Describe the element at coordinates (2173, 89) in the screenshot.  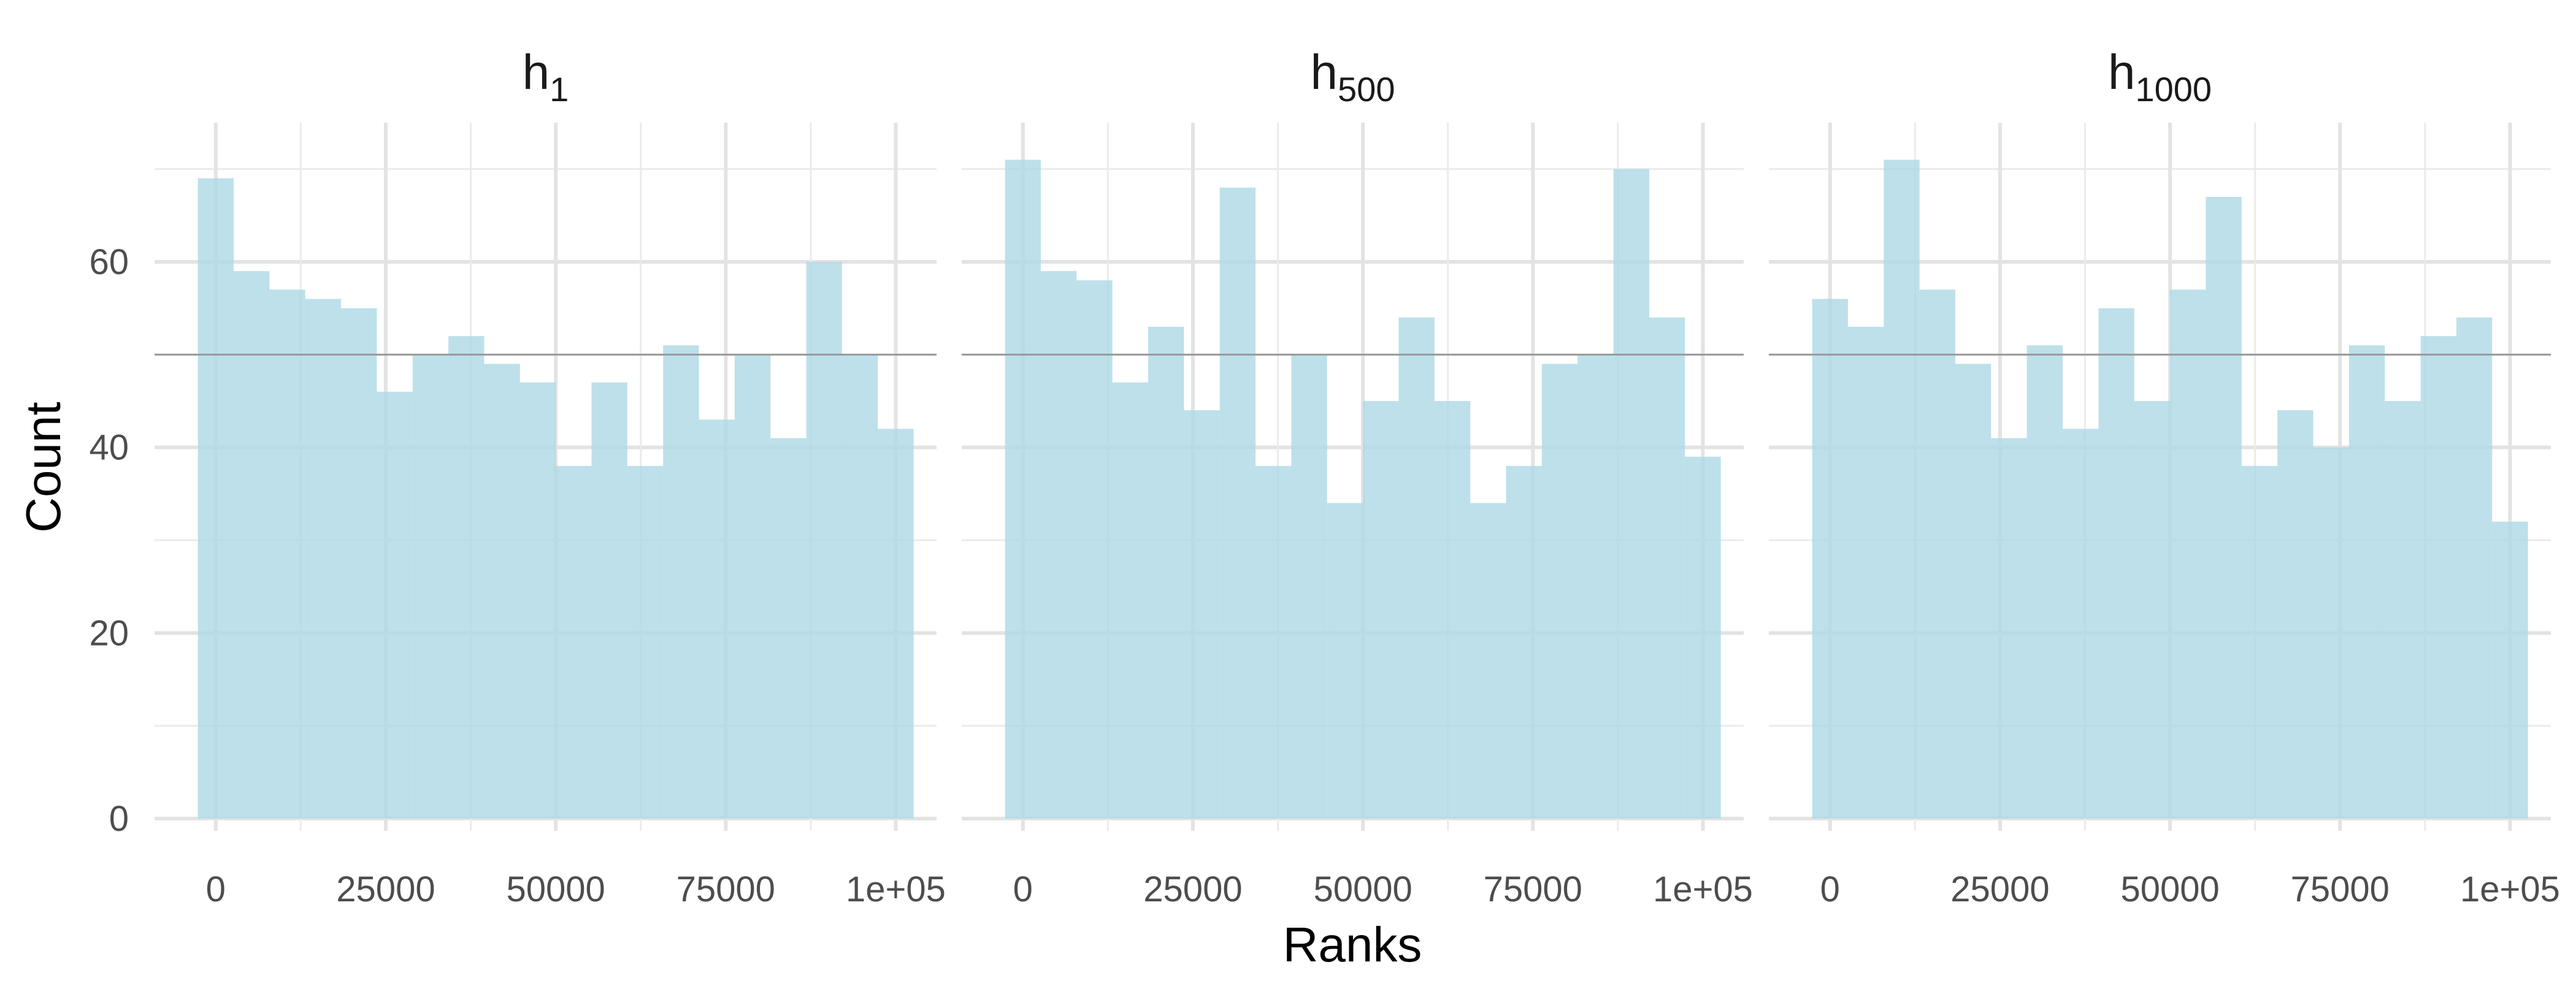
I see `panel-title-subscript: 1000` at that location.